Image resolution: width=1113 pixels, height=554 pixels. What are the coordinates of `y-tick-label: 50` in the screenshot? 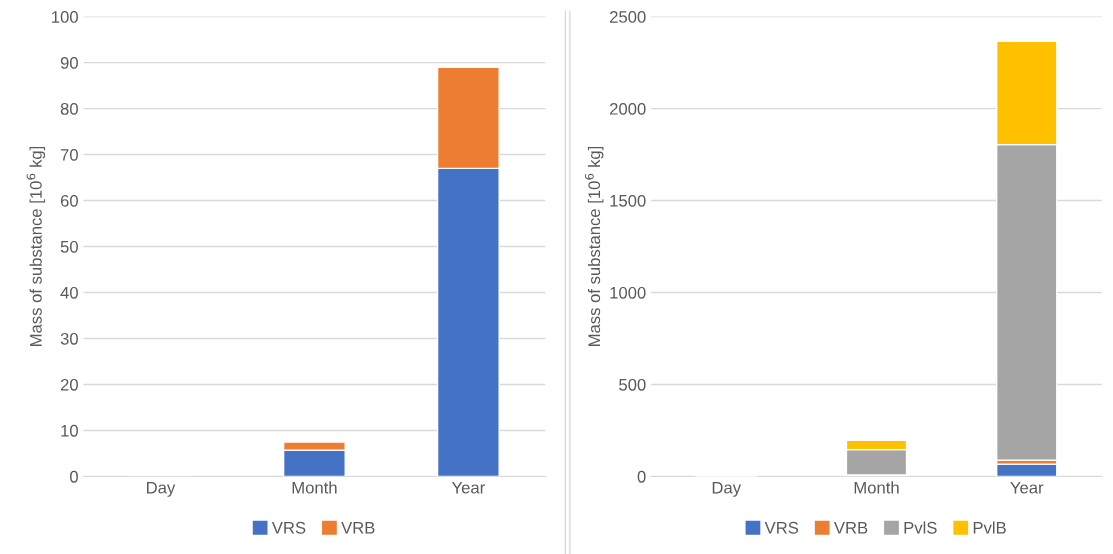 It's located at (69, 246).